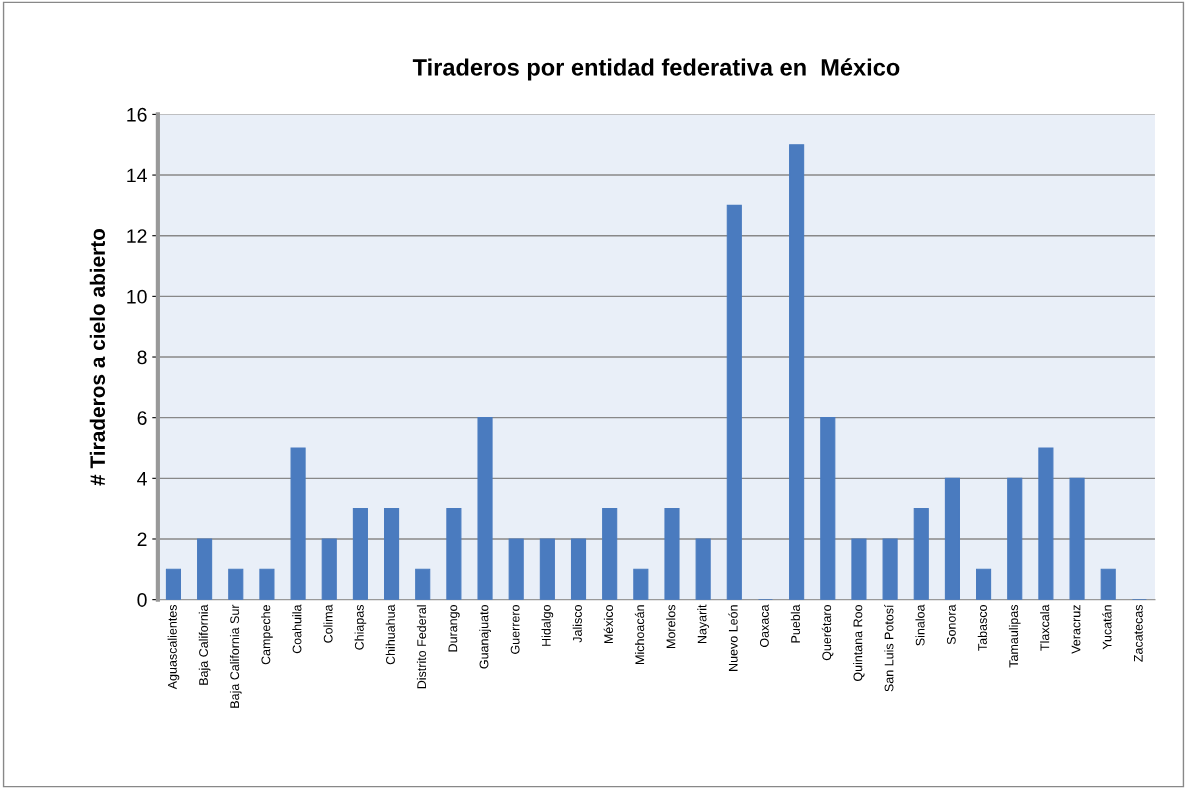 This screenshot has width=1187, height=789. I want to click on x-tick-label: Tamaulipas, so click(1014, 636).